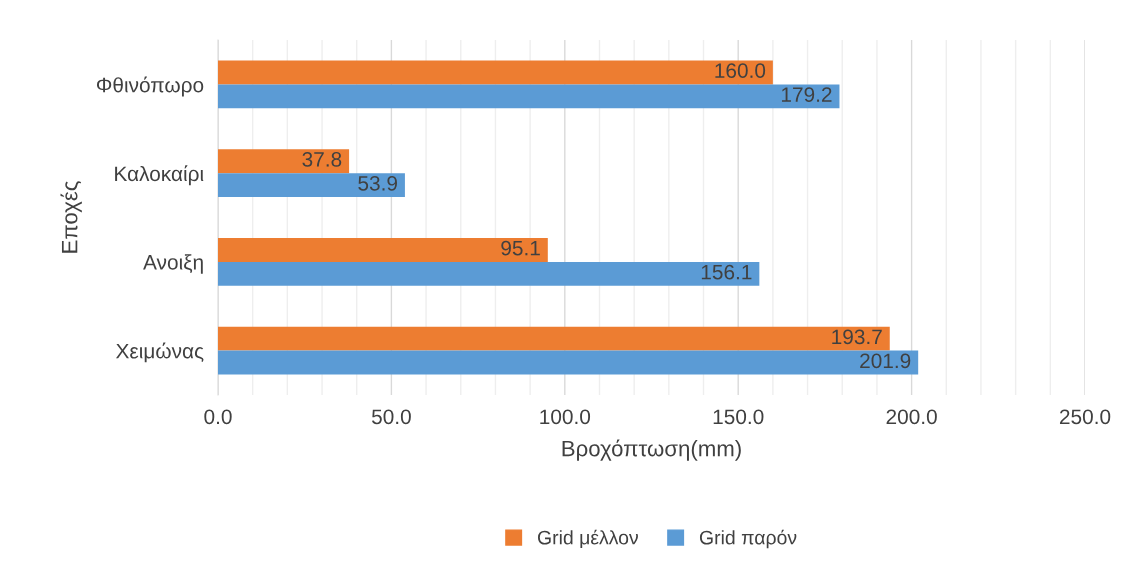 This screenshot has height=566, width=1133. Describe the element at coordinates (378, 183) in the screenshot. I see `data-label: 53.9` at that location.